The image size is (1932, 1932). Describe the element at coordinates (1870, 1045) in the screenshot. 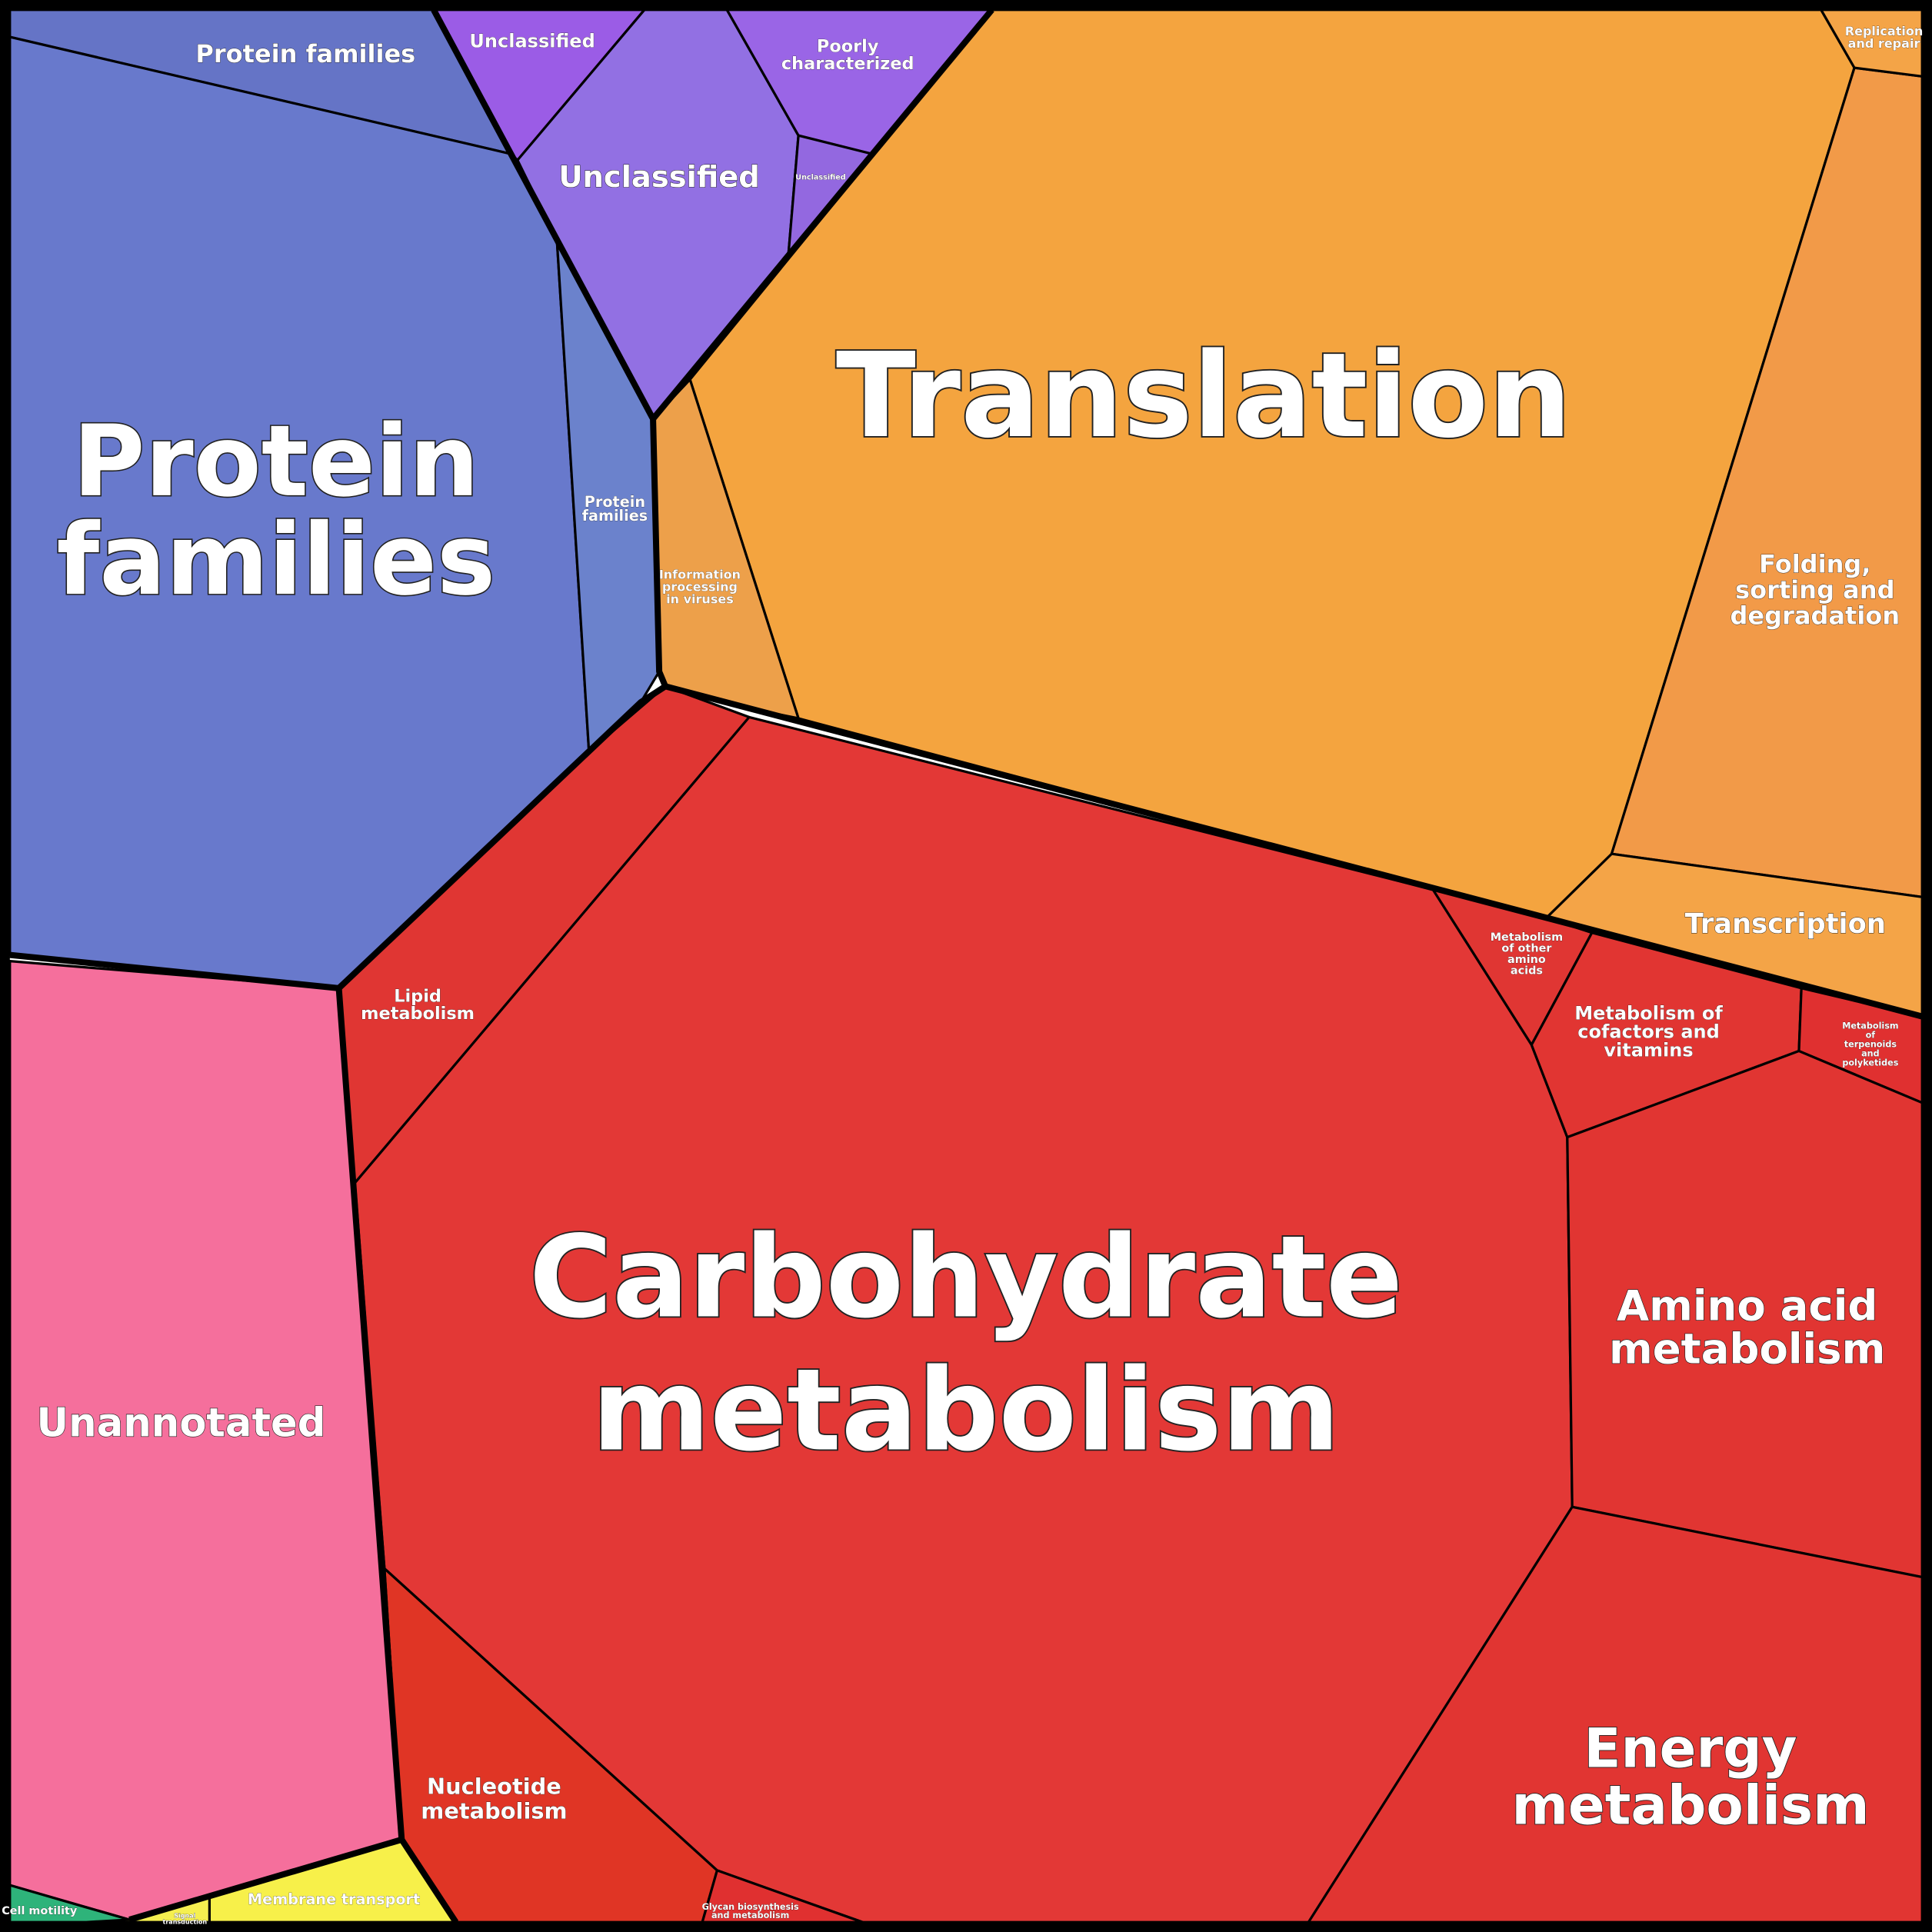

I see `cell-label: terpenoids` at that location.